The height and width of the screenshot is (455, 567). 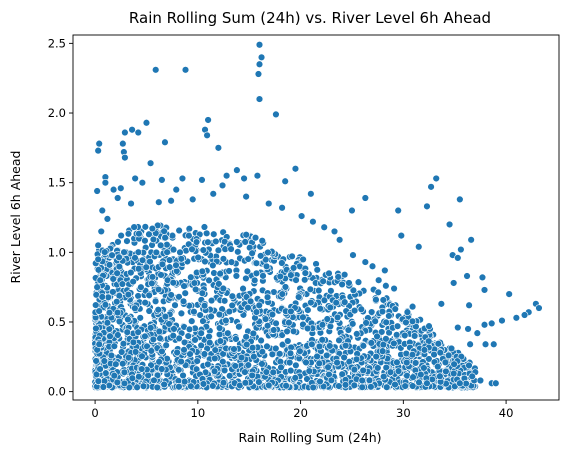 What do you see at coordinates (506, 413) in the screenshot?
I see `x-tick-label: 40` at bounding box center [506, 413].